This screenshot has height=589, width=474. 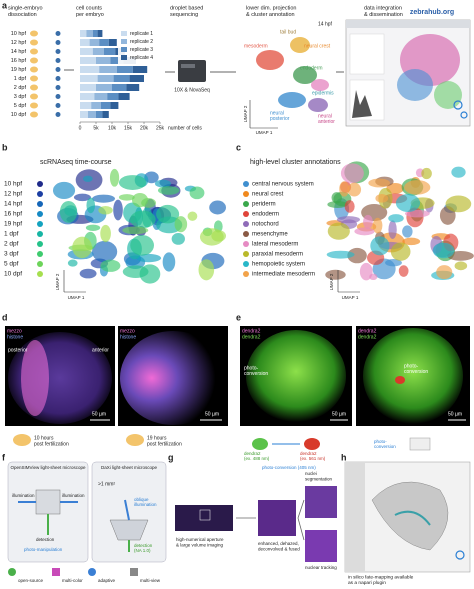 I want to click on panel-label: b, so click(x=5, y=147).